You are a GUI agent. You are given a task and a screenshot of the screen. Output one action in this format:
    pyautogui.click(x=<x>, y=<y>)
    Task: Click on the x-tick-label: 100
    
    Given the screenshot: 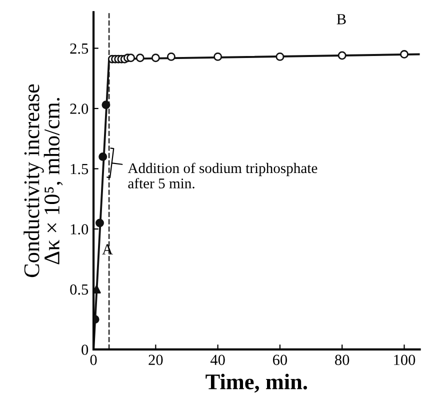 What is the action you would take?
    pyautogui.click(x=405, y=360)
    